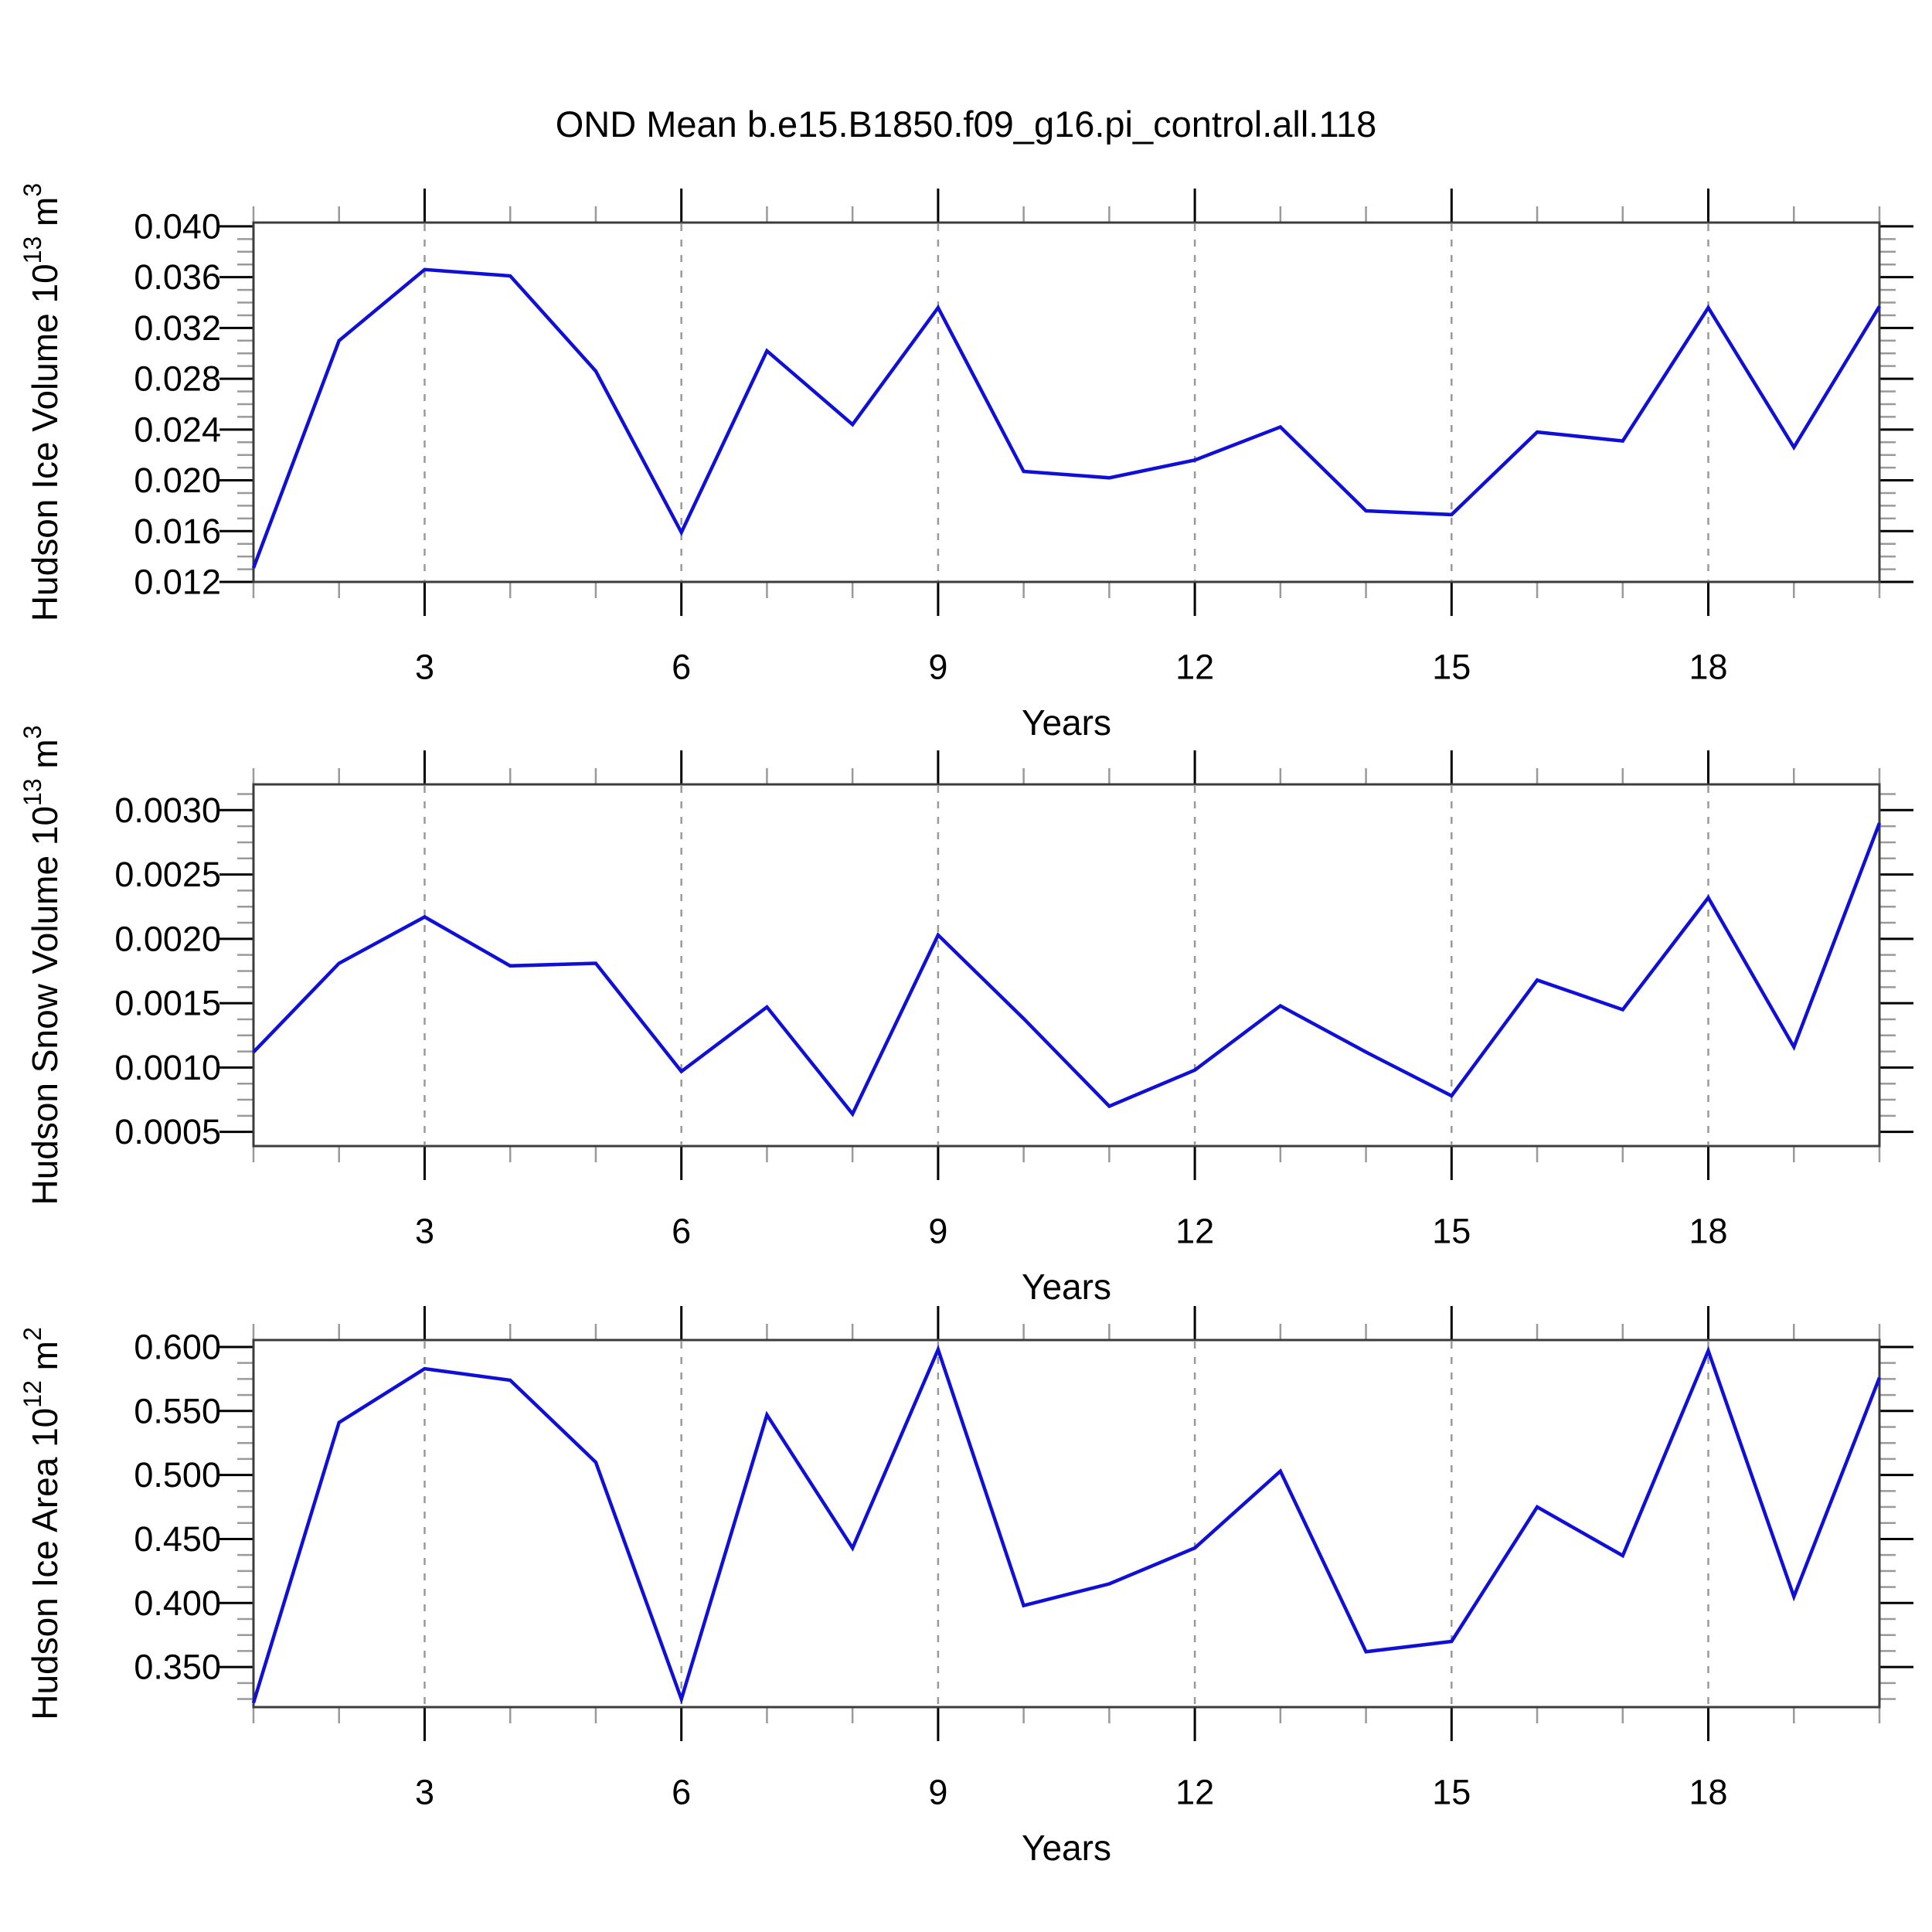 Image resolution: width=1932 pixels, height=1932 pixels. What do you see at coordinates (42, 1524) in the screenshot?
I see `y-axis-title: Hudson Ice Area 1012 m2` at bounding box center [42, 1524].